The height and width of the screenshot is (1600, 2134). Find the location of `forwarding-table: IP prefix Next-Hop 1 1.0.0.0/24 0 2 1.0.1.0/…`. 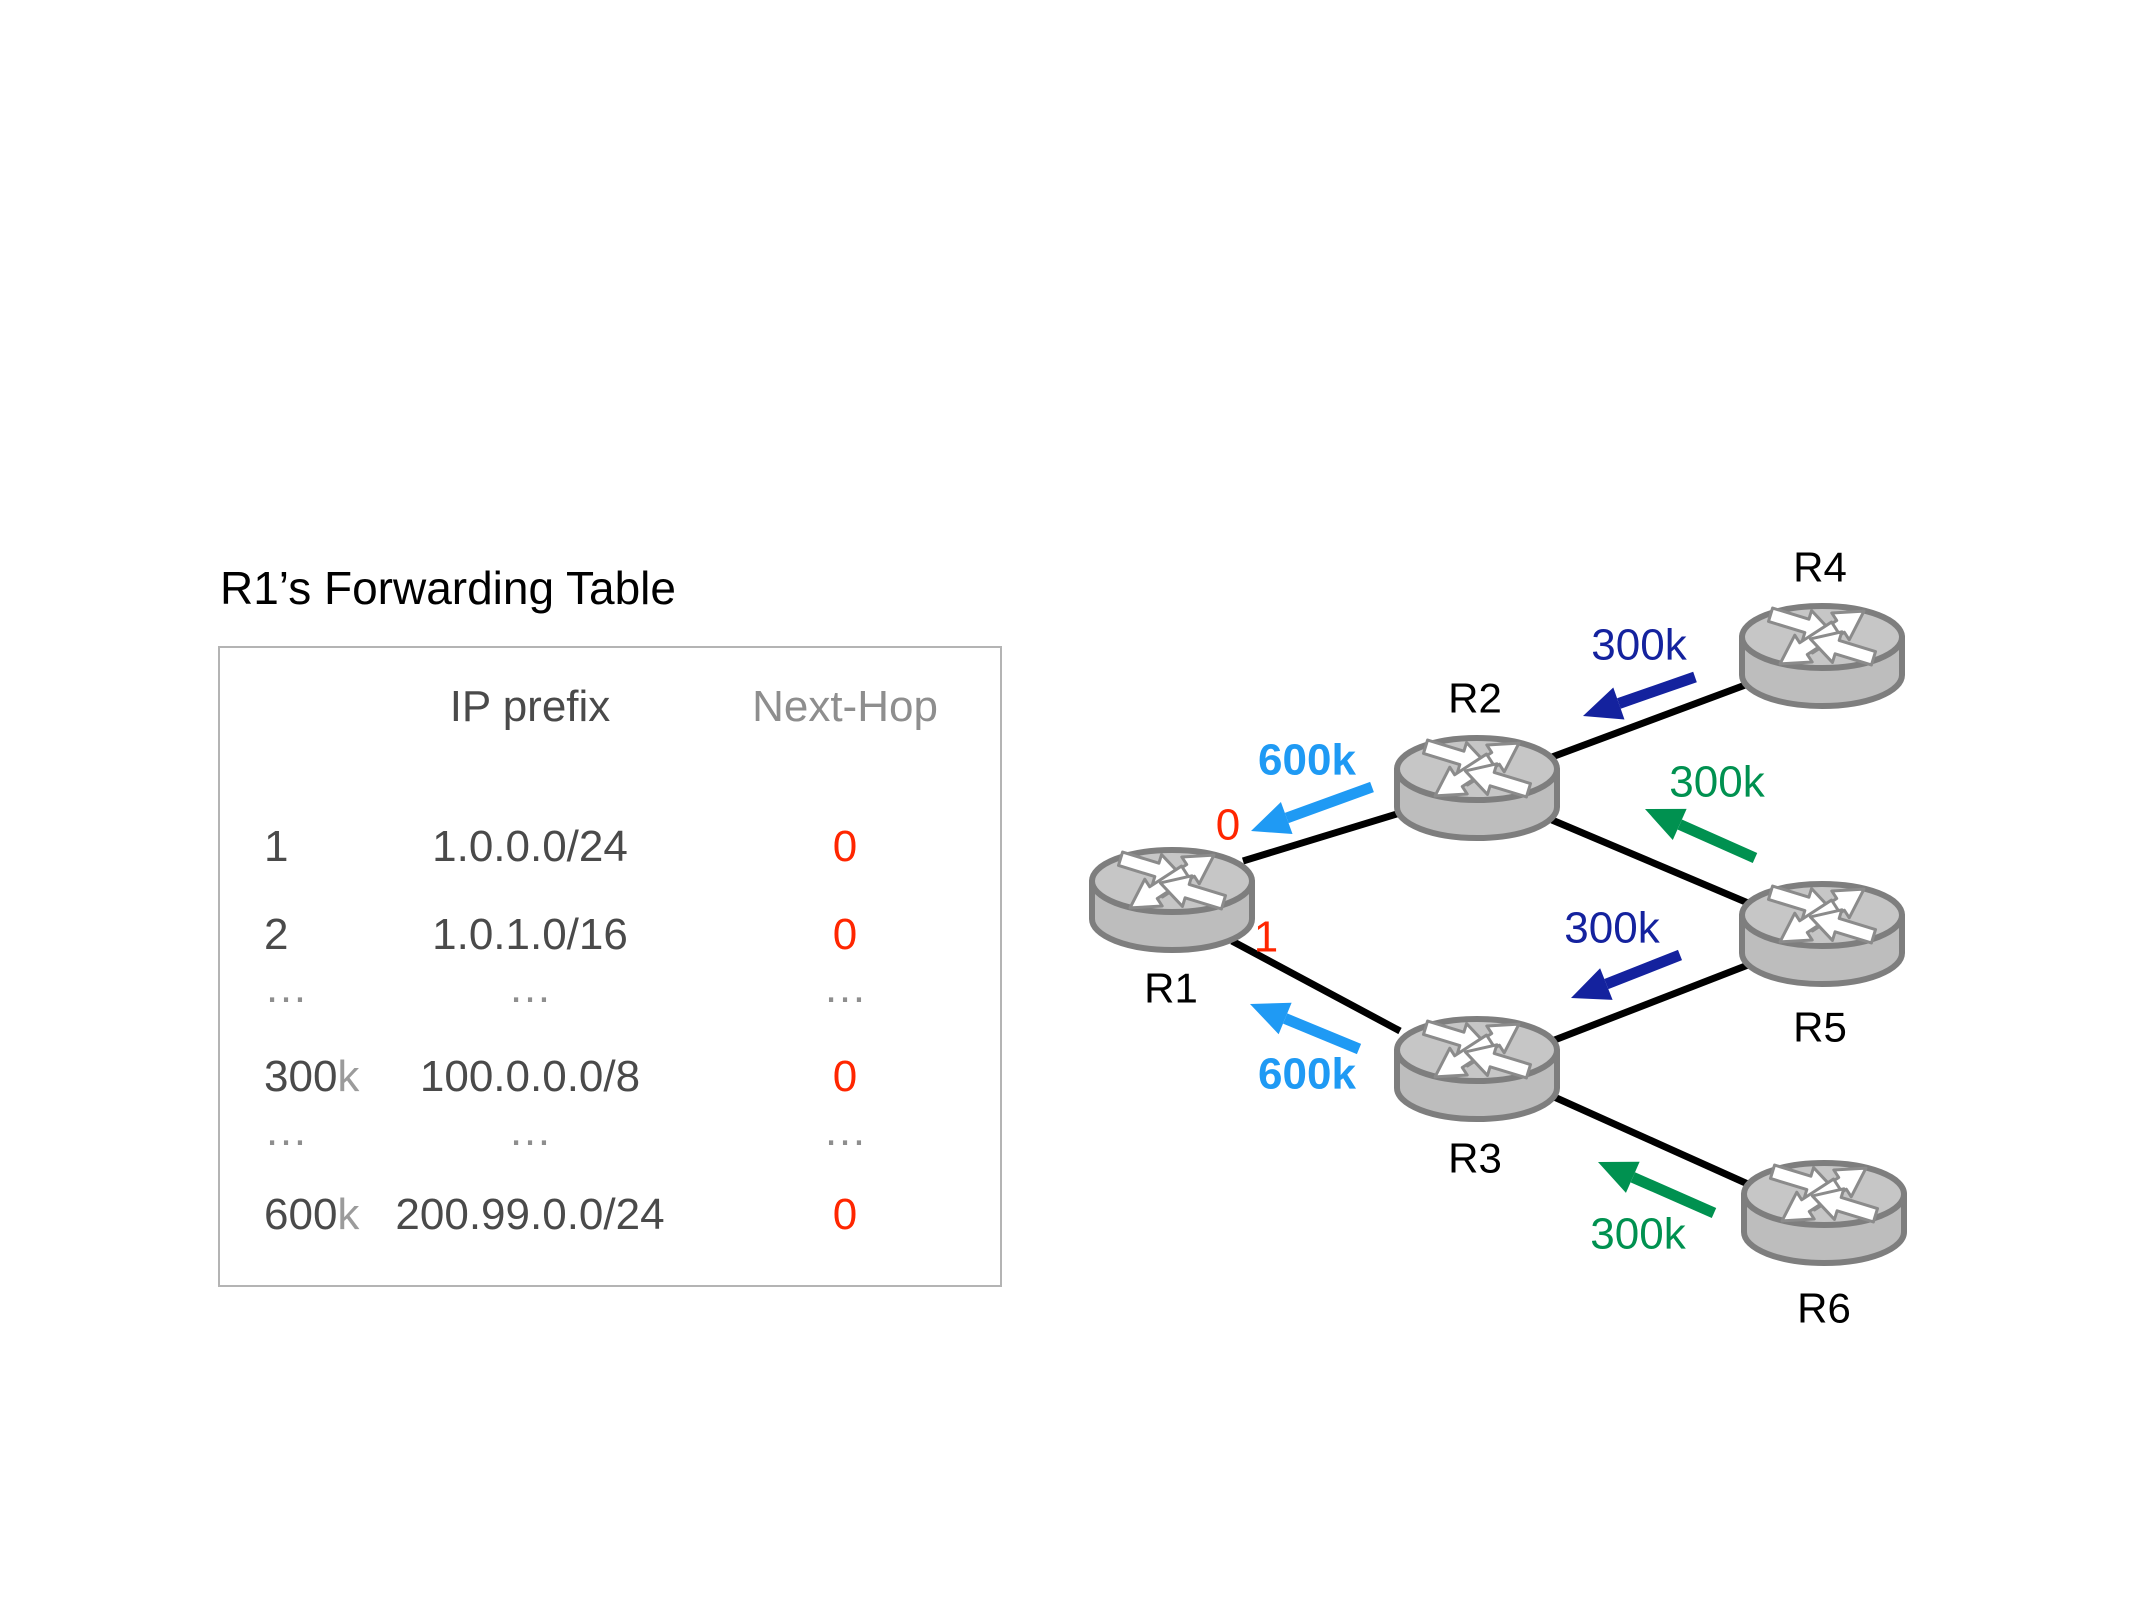

forwarding-table: IP prefix Next-Hop 1 1.0.0.0/24 0 2 1.0.1.0/… is located at coordinates (610, 966).